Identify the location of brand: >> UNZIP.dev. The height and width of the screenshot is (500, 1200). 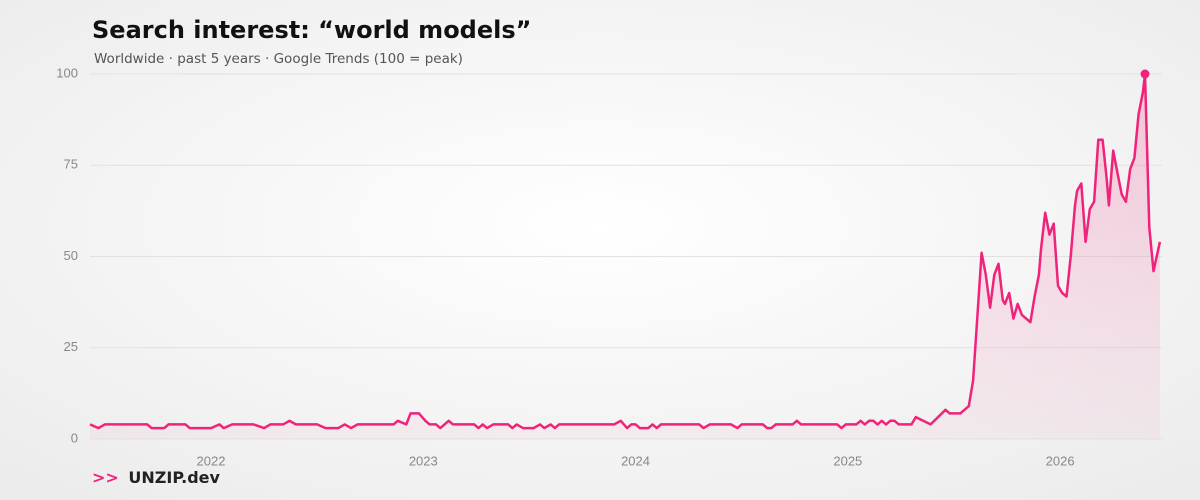
(156, 477).